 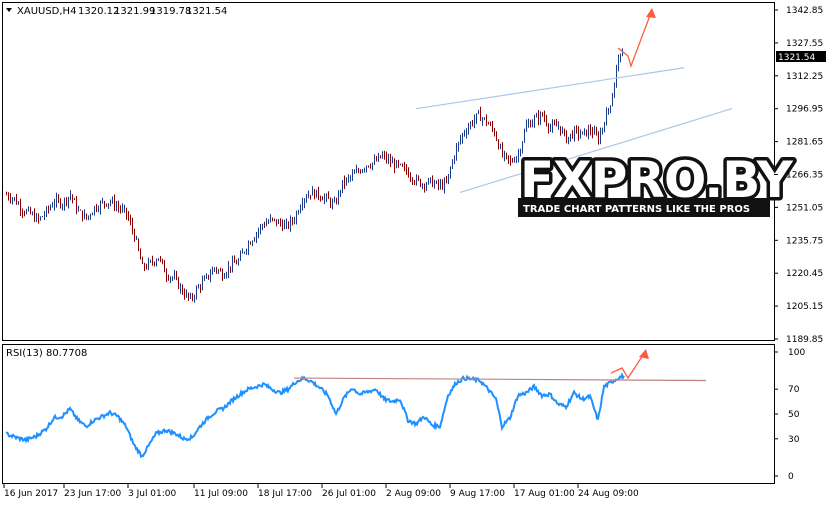 I want to click on ohlc-close: 1321.54, so click(x=206, y=11).